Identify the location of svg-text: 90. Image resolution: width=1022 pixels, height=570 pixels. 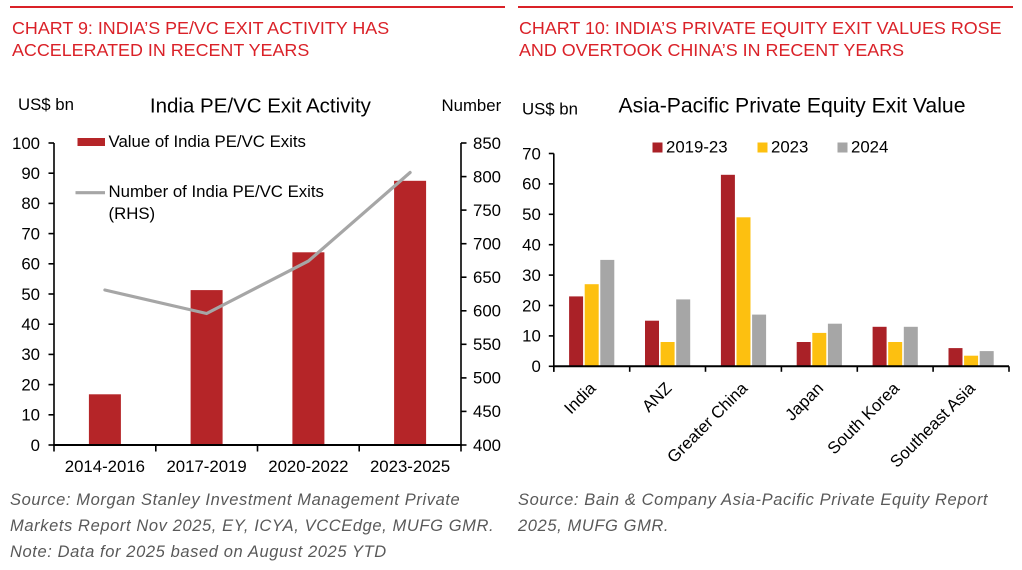
(30, 173).